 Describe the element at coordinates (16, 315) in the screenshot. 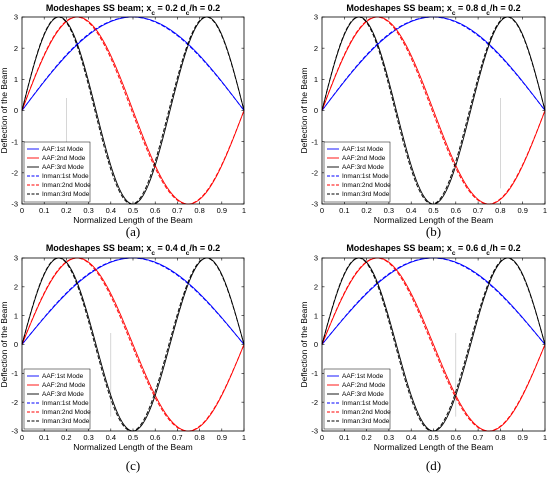

I see `y-tick-label: 1` at that location.